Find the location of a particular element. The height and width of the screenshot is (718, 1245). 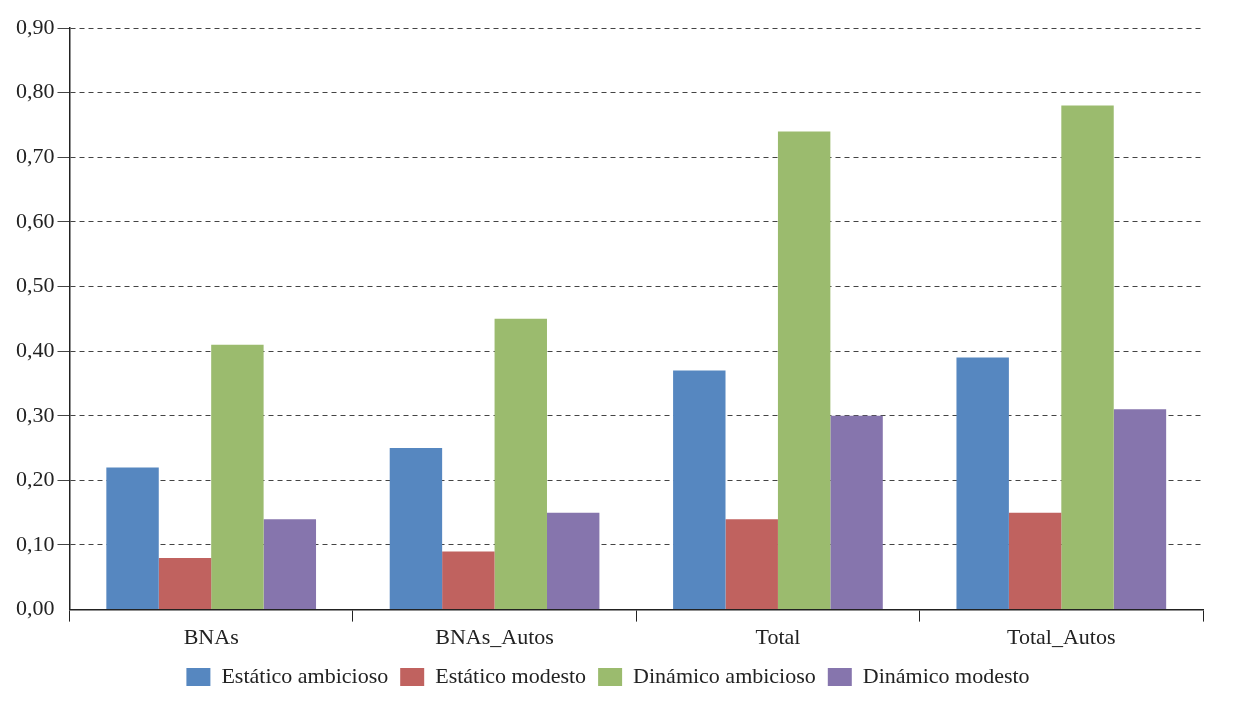

y-tick-label: 0,90 is located at coordinates (35, 26).